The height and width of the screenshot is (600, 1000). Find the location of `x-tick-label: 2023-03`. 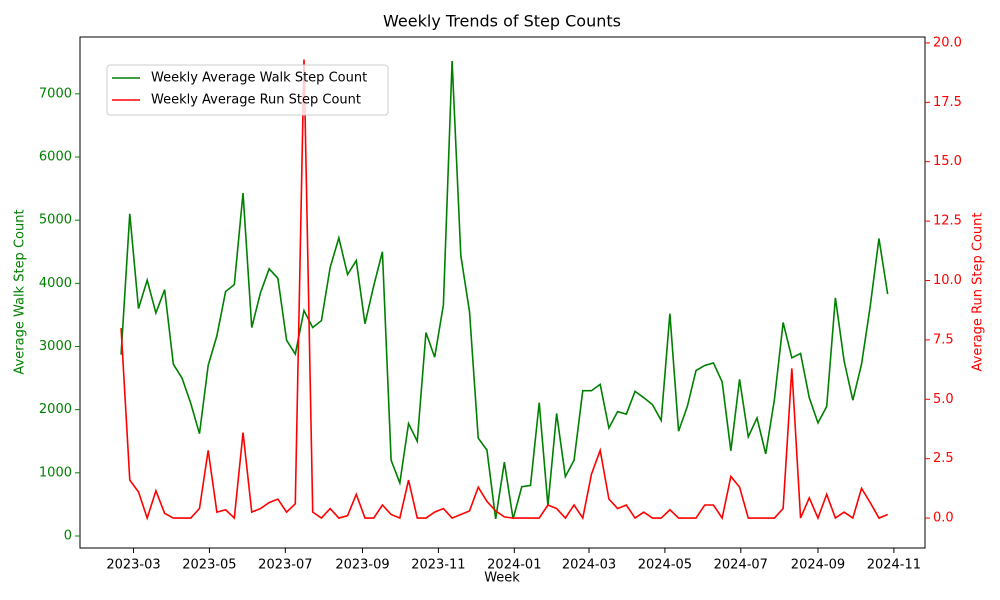

x-tick-label: 2023-03 is located at coordinates (133, 565).